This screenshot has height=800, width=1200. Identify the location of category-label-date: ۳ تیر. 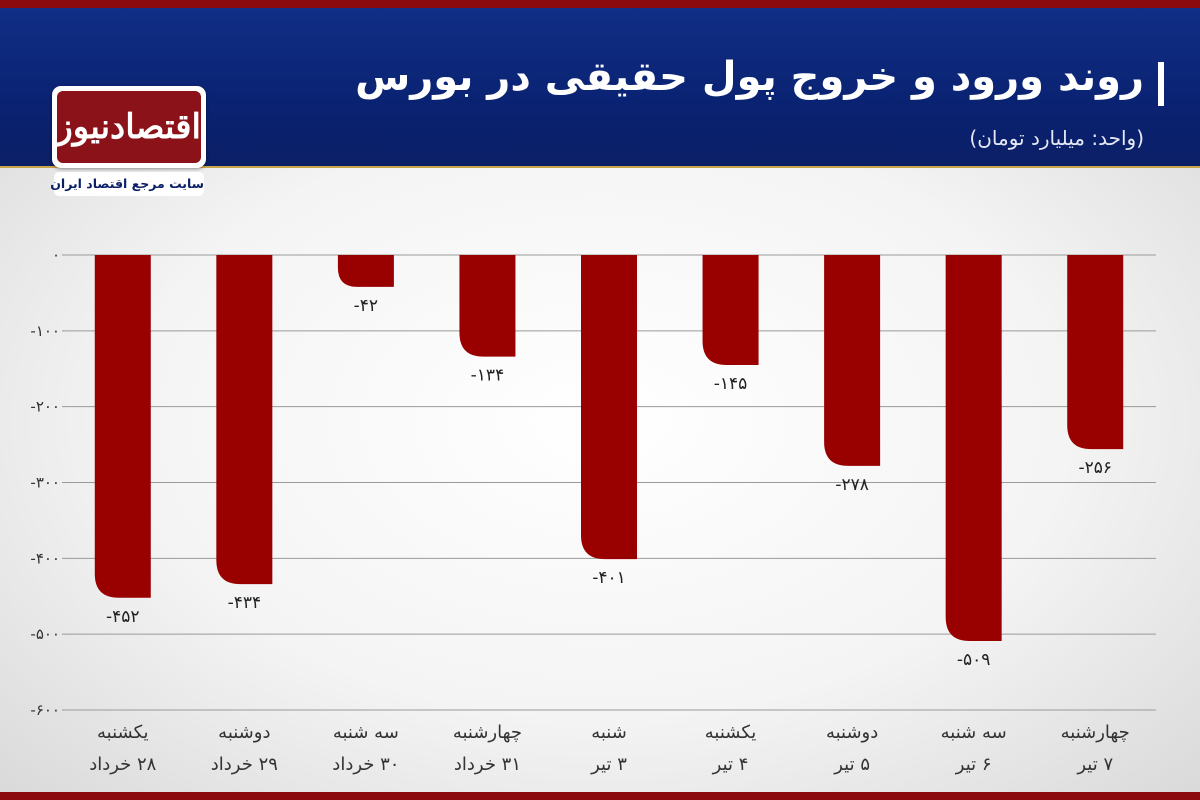
(608, 764).